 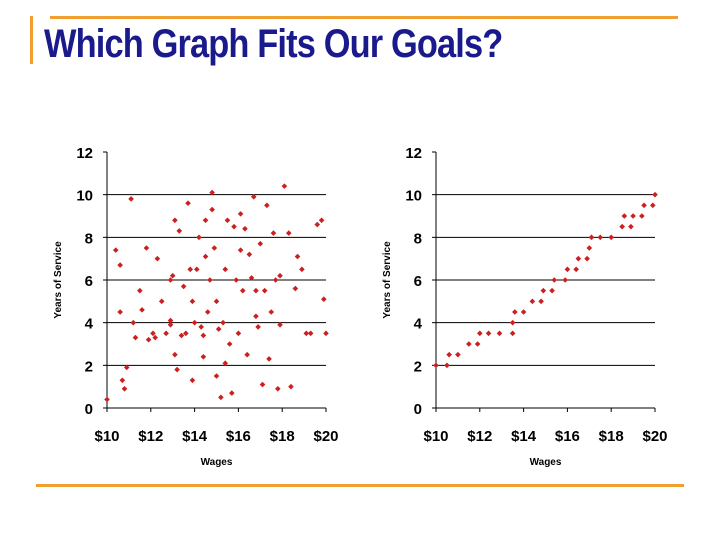 What do you see at coordinates (418, 281) in the screenshot?
I see `y-tick-label: 6` at bounding box center [418, 281].